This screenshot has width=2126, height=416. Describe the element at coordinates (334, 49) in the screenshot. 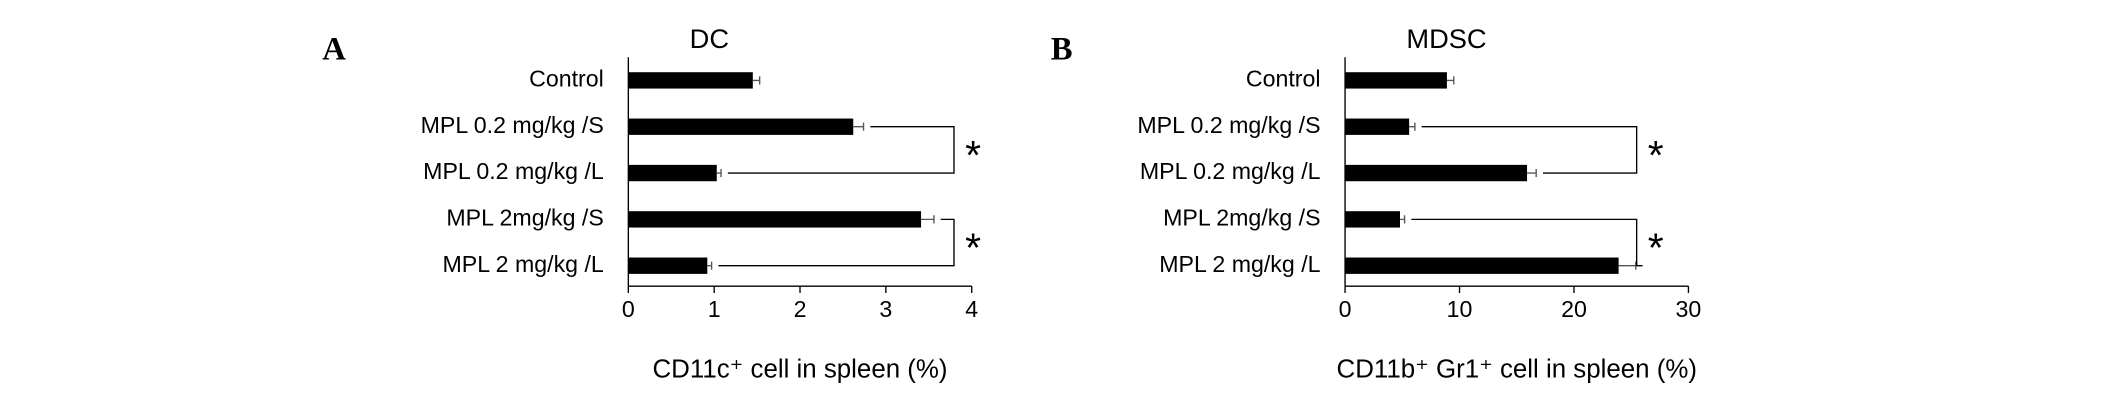

I see `panel-letter: A` at that location.